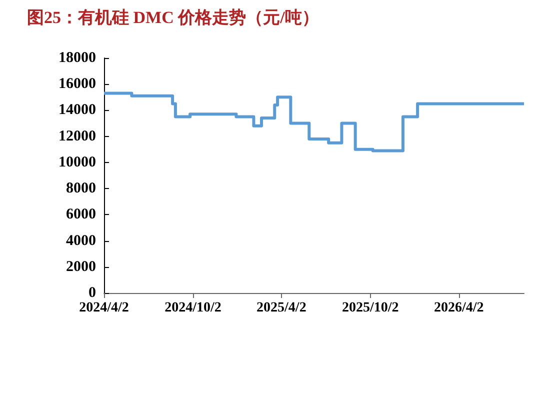 This screenshot has width=546, height=405. I want to click on y-tick-label: 2000, so click(81, 266).